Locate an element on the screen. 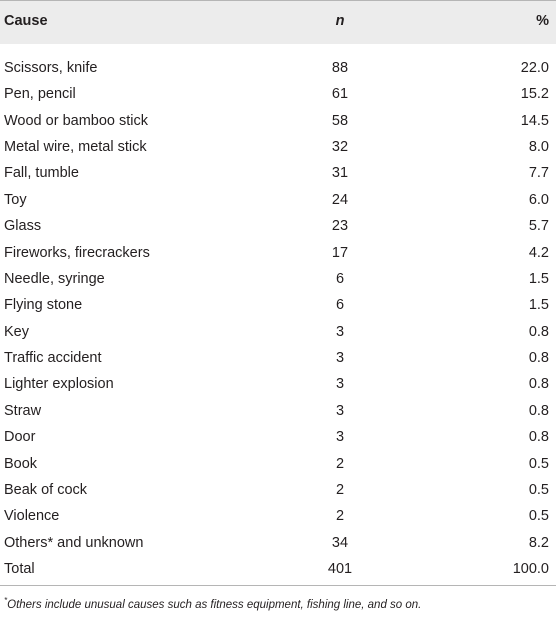 This screenshot has width=556, height=617. table-cell: Door is located at coordinates (20, 437).